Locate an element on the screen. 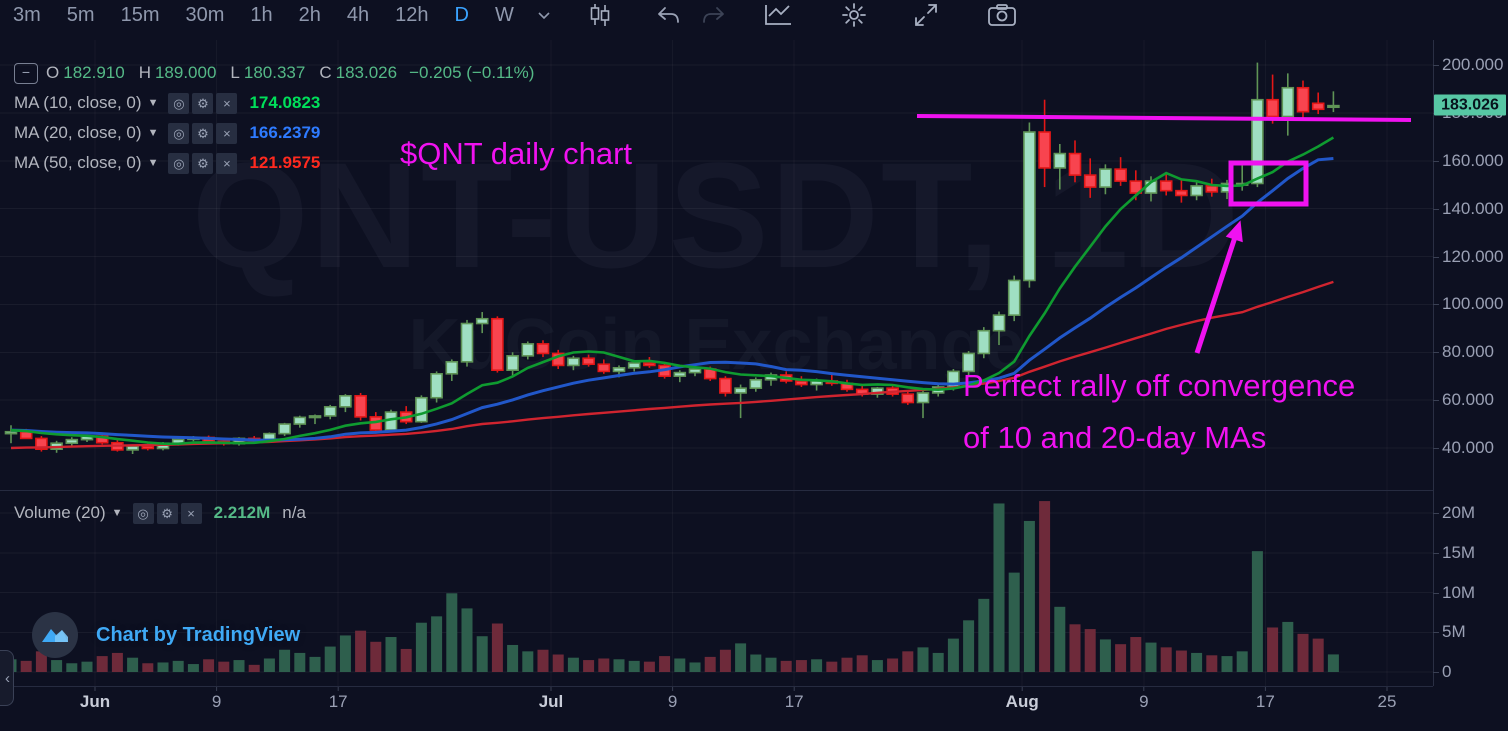 The width and height of the screenshot is (1508, 731). time-tick-label: Jun is located at coordinates (95, 701).